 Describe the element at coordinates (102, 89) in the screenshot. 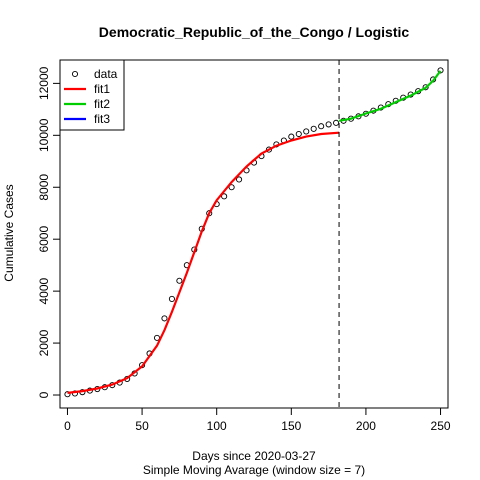

I see `legend-label-fit1: fit1` at that location.